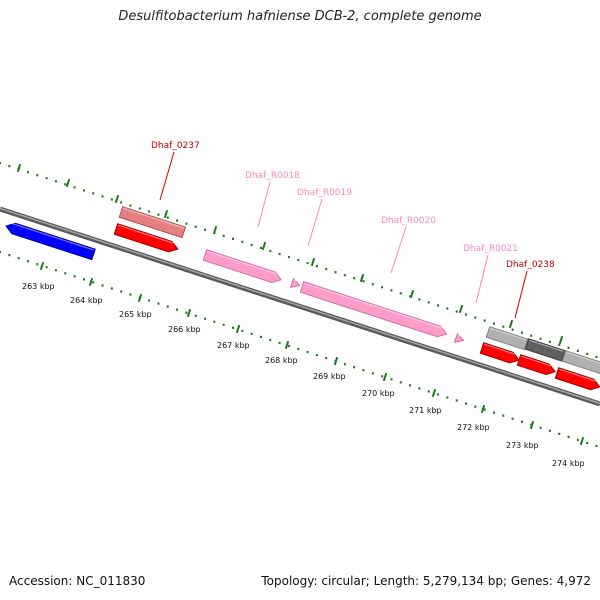 The image size is (600, 600). I want to click on rna-dhaf-r0020, so click(373, 310).